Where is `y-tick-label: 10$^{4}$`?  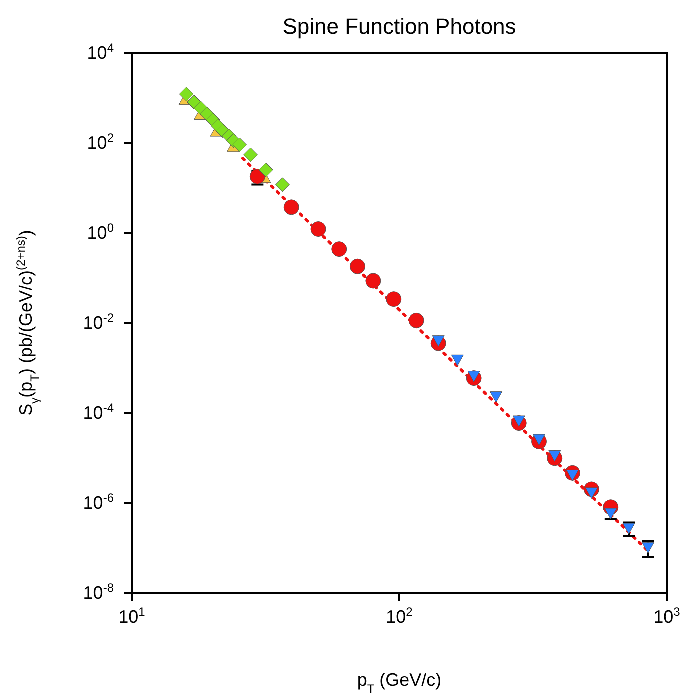
y-tick-label: 10$^{4}$ is located at coordinates (100, 52).